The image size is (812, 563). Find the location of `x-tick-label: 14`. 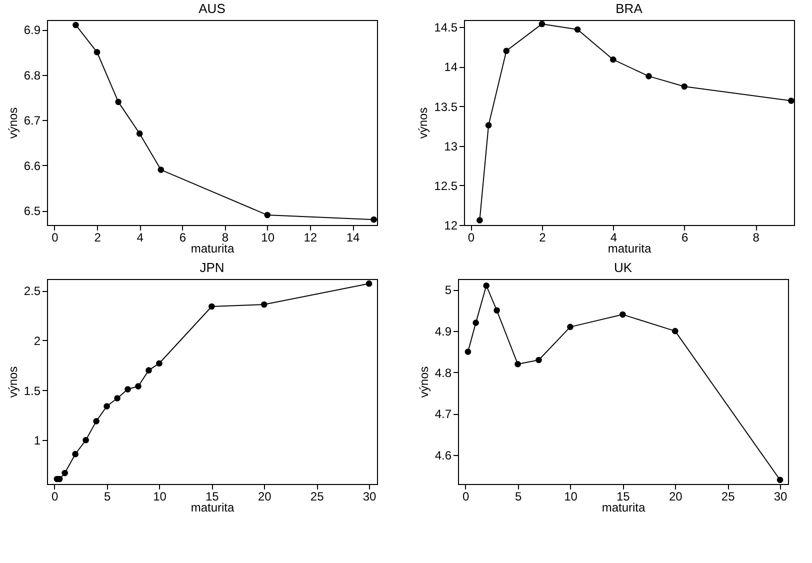

x-tick-label: 14 is located at coordinates (353, 237).